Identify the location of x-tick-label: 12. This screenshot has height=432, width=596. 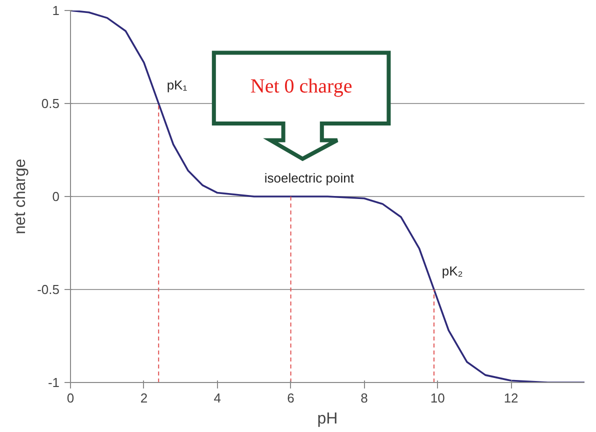
(511, 398).